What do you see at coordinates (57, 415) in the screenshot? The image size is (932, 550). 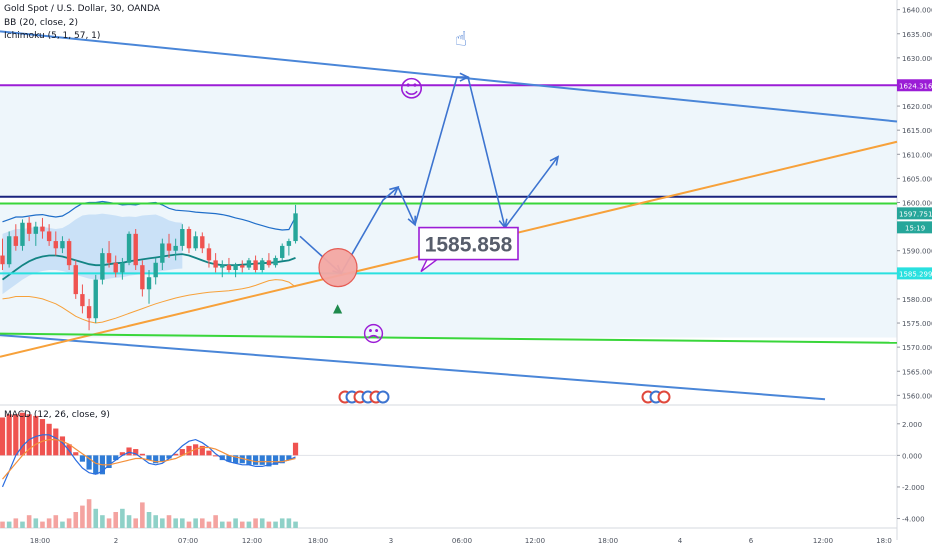 I see `macd-legend: MACD (12, 26, close, 9)` at bounding box center [57, 415].